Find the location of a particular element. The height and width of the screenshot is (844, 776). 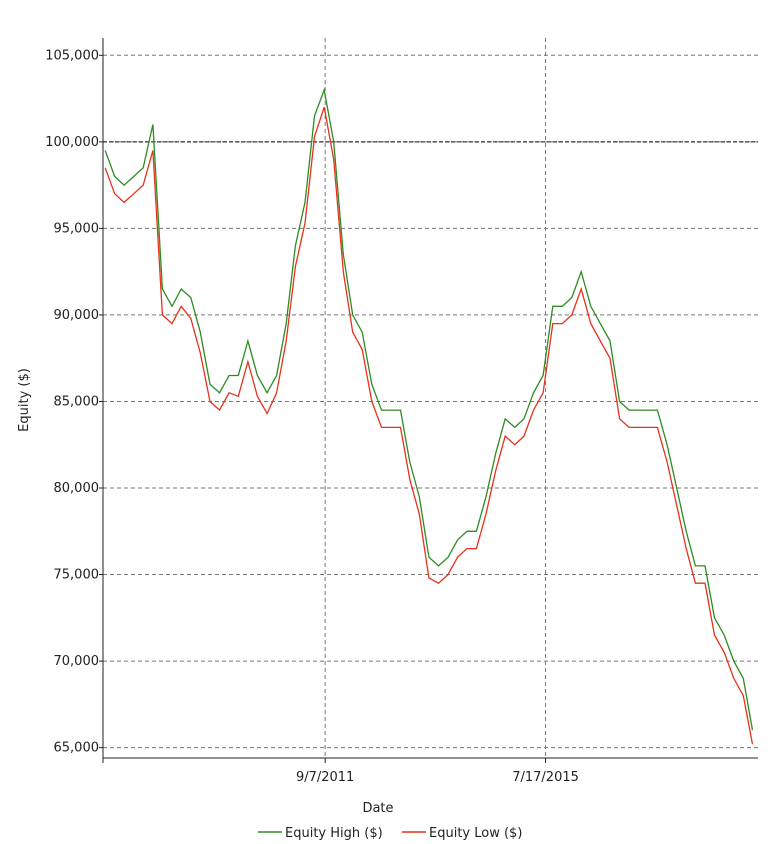

legend-label: Equity Low ($) is located at coordinates (475, 833).